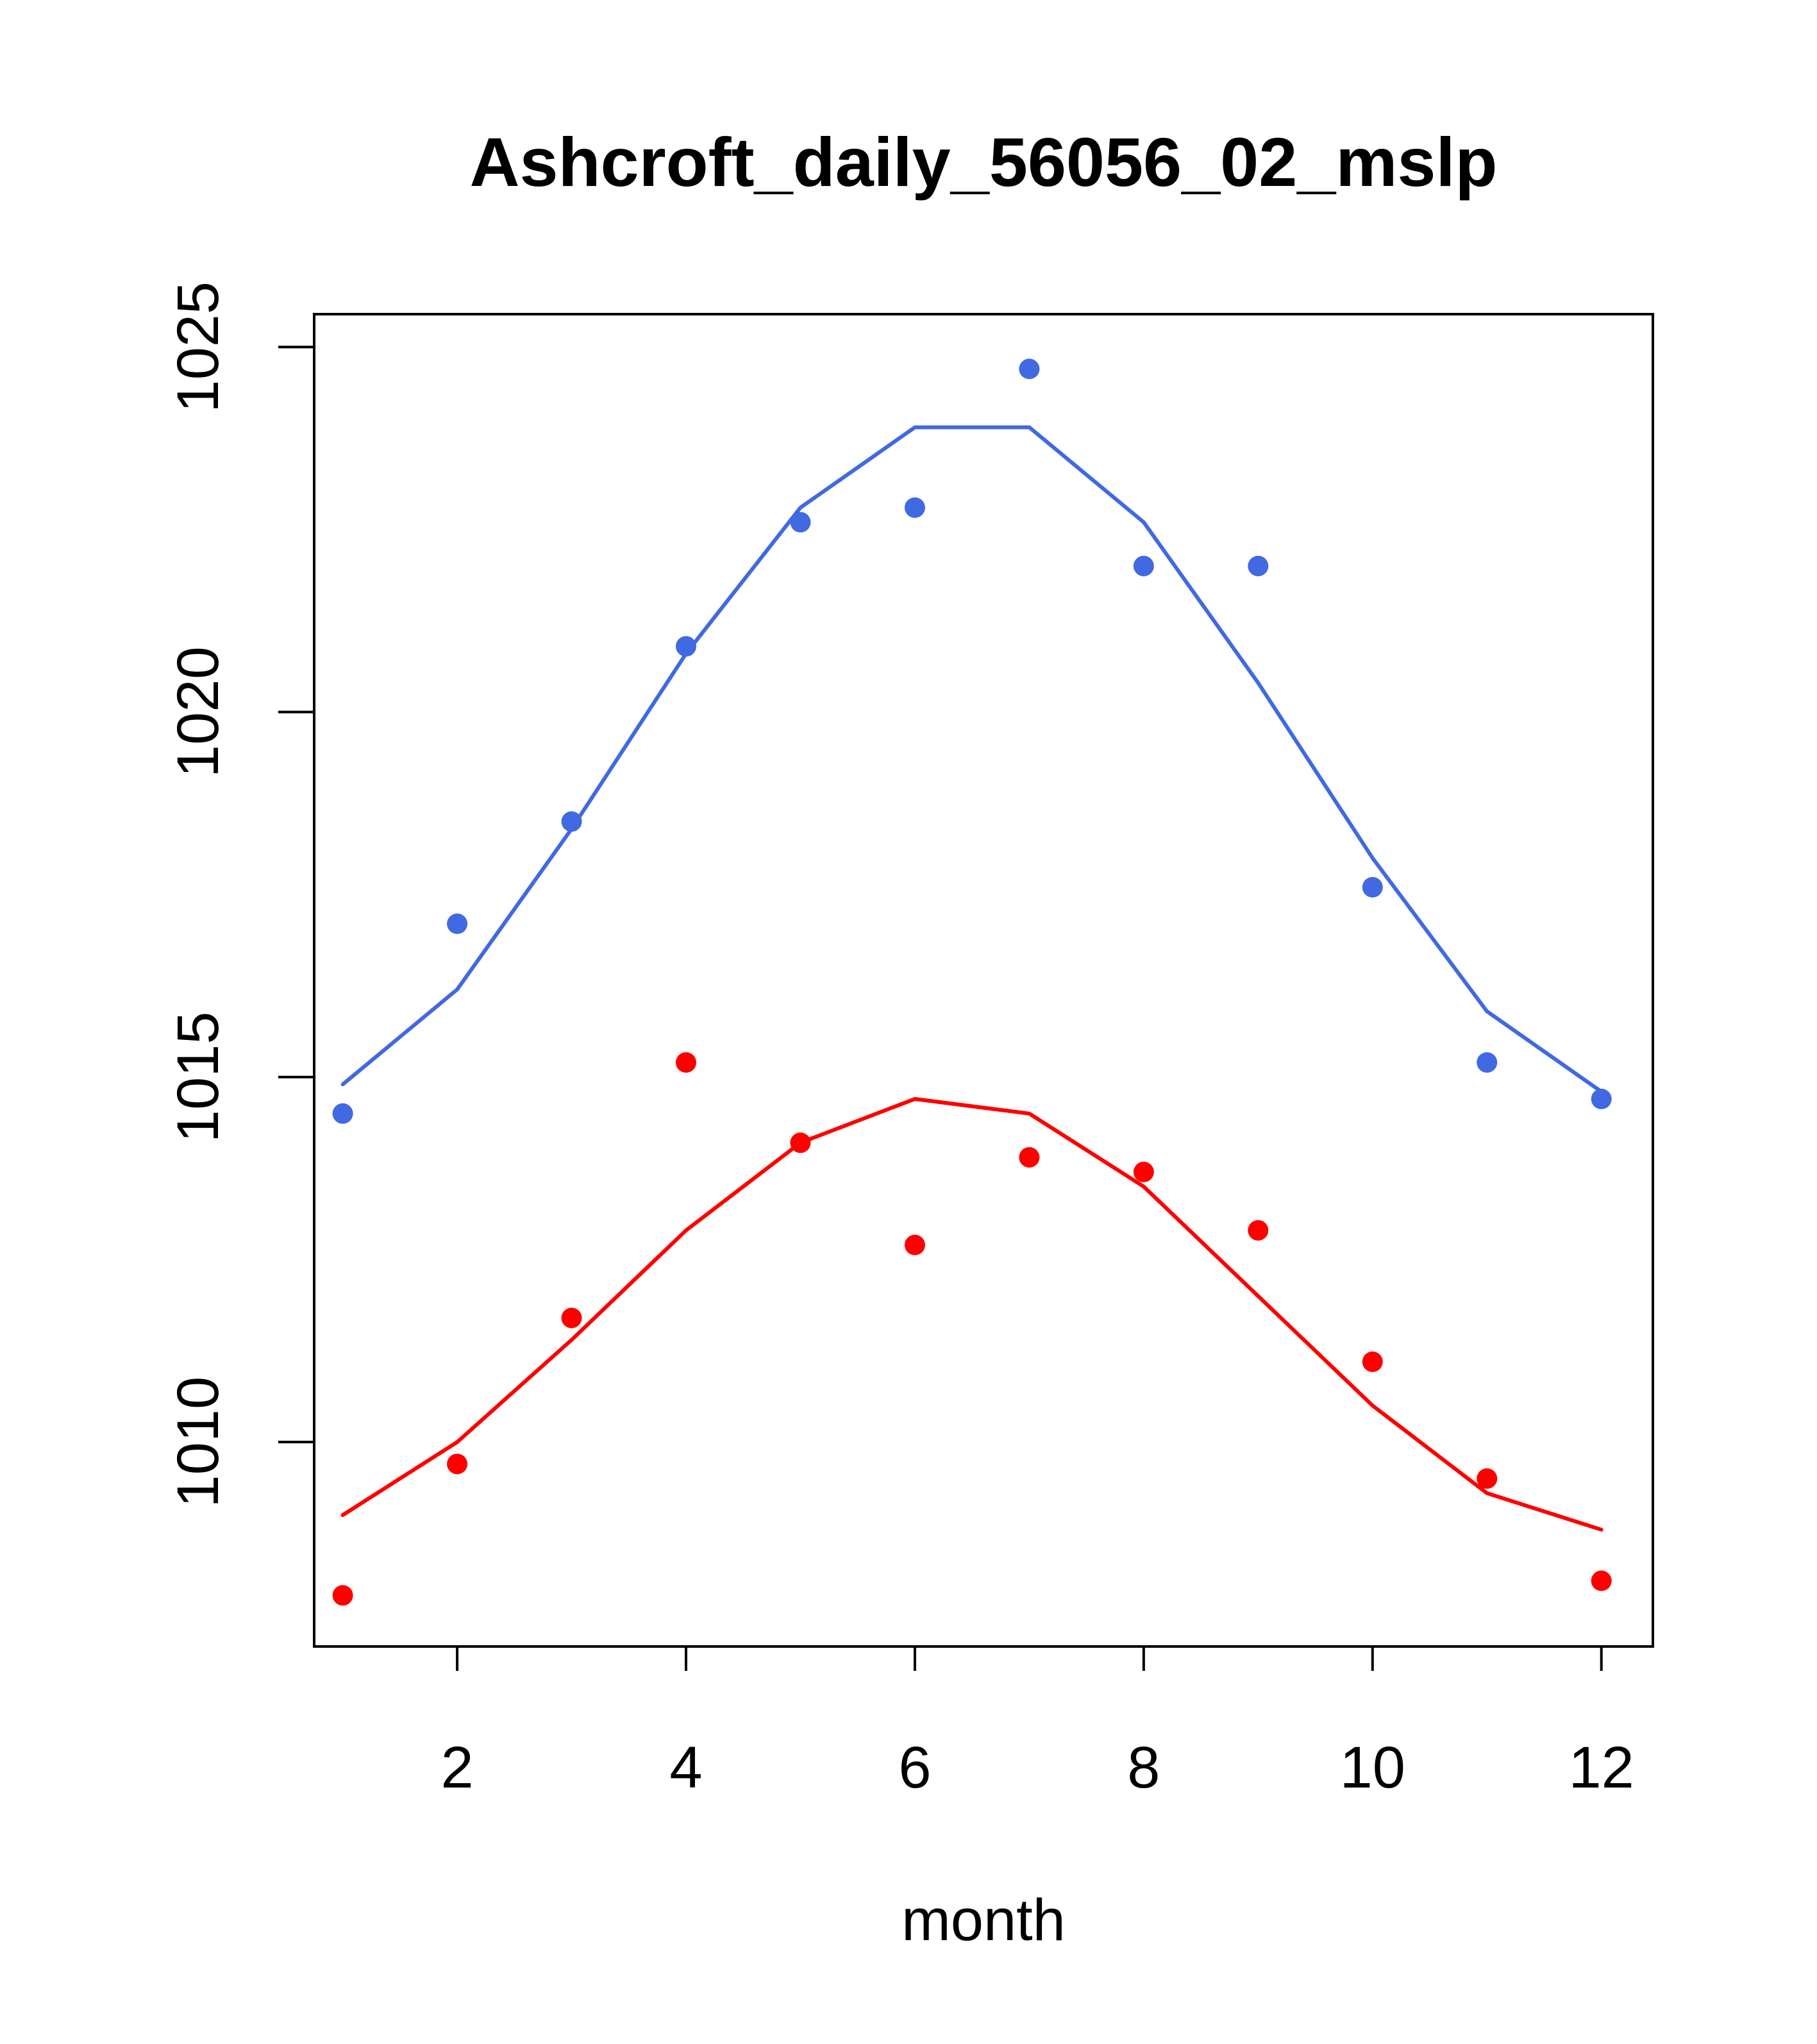  What do you see at coordinates (198, 347) in the screenshot?
I see `y-tick-label: 1025` at bounding box center [198, 347].